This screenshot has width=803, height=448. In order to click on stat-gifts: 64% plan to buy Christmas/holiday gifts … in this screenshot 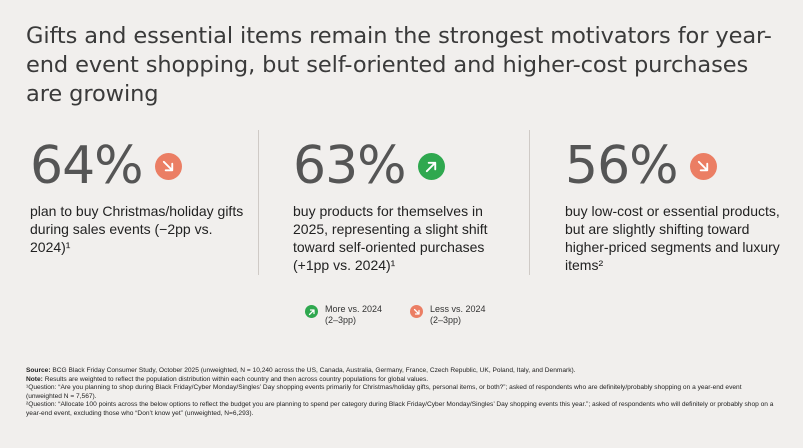, I will do `click(142, 197)`.